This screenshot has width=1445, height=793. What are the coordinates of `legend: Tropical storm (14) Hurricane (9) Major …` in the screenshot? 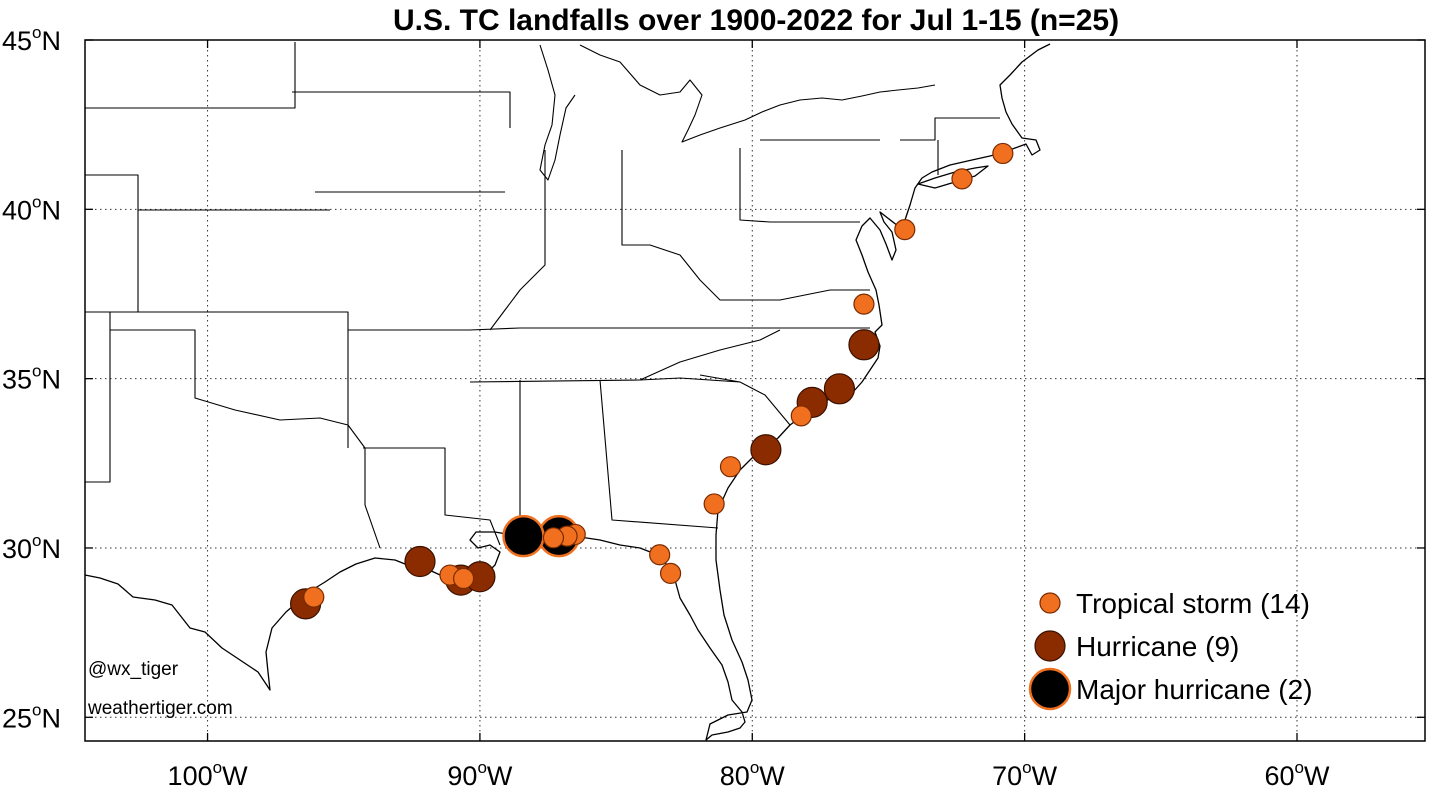 It's located at (1170, 649).